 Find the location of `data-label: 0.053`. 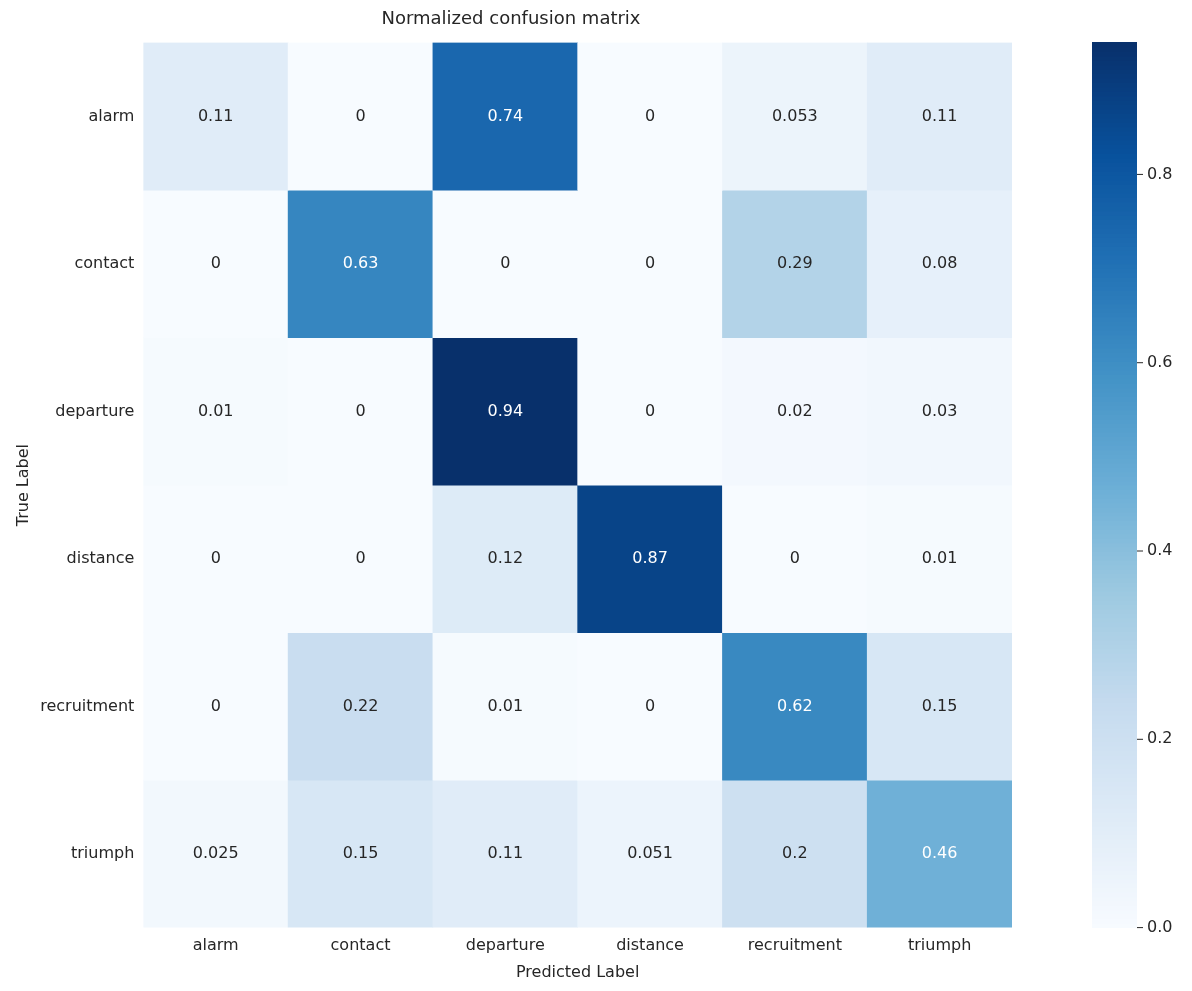

data-label: 0.053 is located at coordinates (794, 115).